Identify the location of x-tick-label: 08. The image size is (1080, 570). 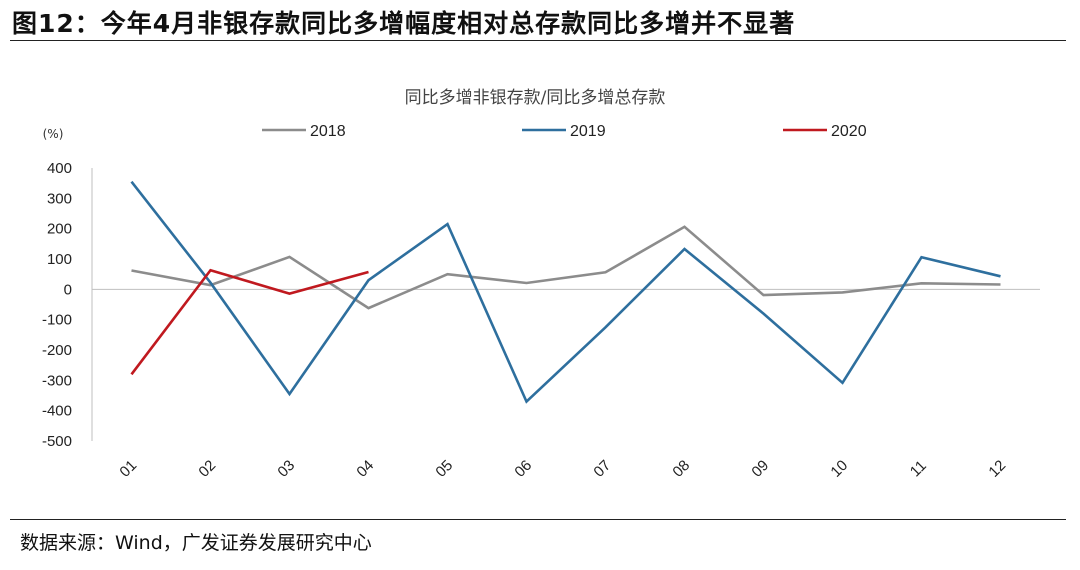
(681, 469).